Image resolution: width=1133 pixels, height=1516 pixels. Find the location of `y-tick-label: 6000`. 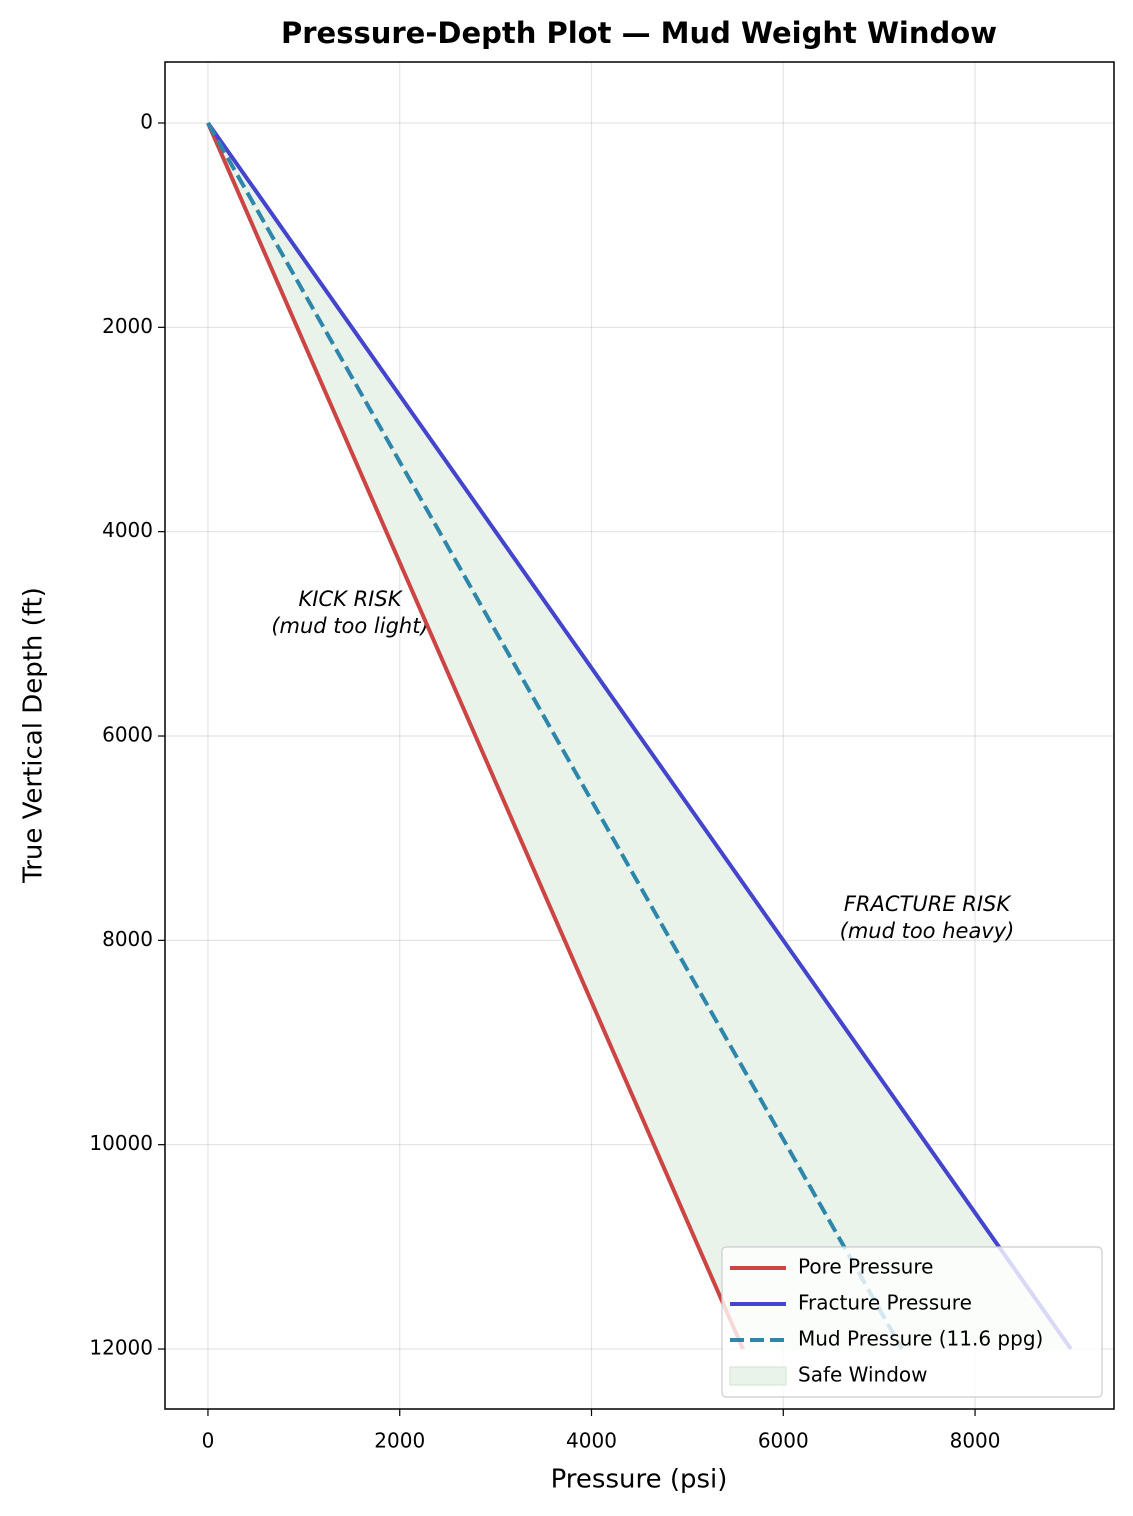

y-tick-label: 6000 is located at coordinates (127, 735).